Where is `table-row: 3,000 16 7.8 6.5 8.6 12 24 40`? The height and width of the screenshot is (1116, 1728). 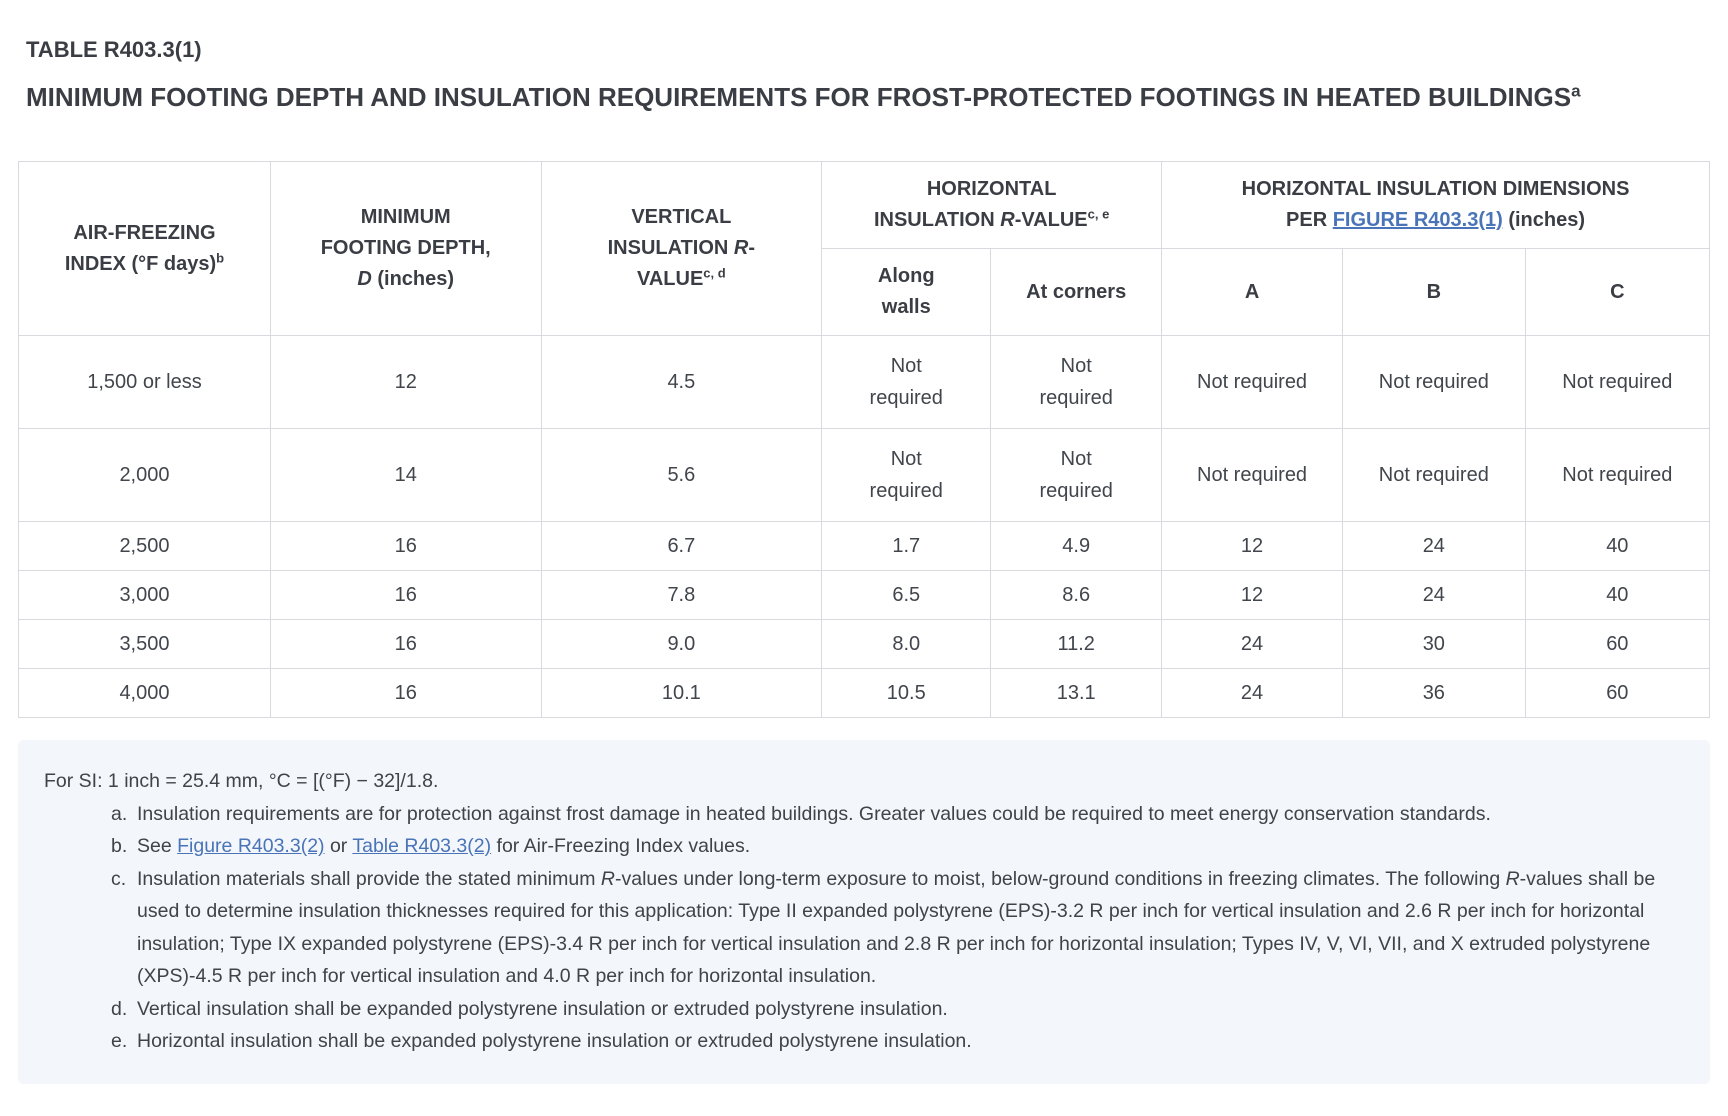 table-row: 3,000 16 7.8 6.5 8.6 12 24 40 is located at coordinates (864, 595).